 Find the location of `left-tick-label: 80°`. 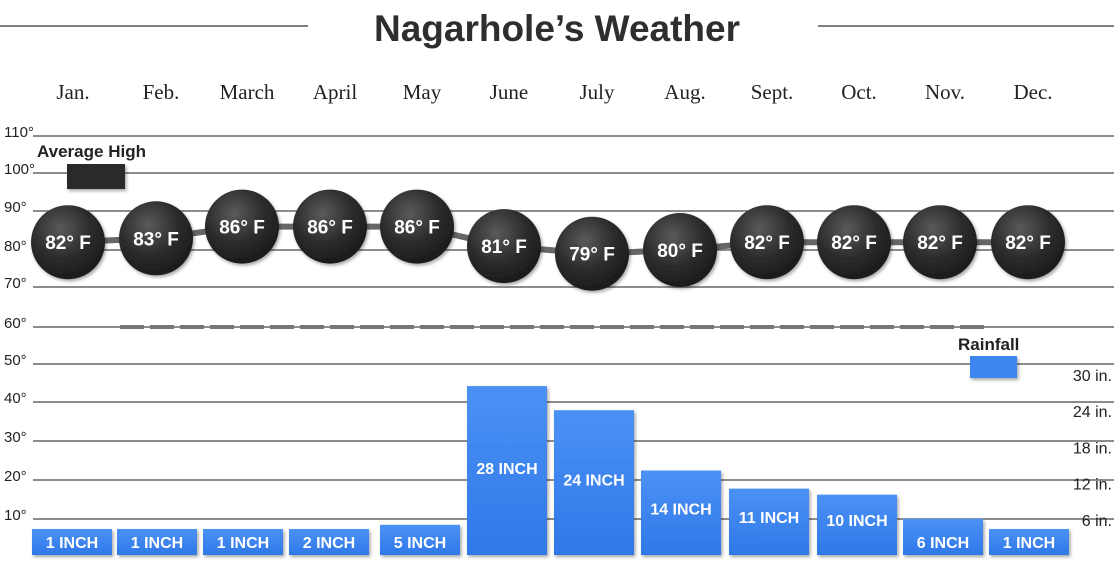

left-tick-label: 80° is located at coordinates (15, 246).